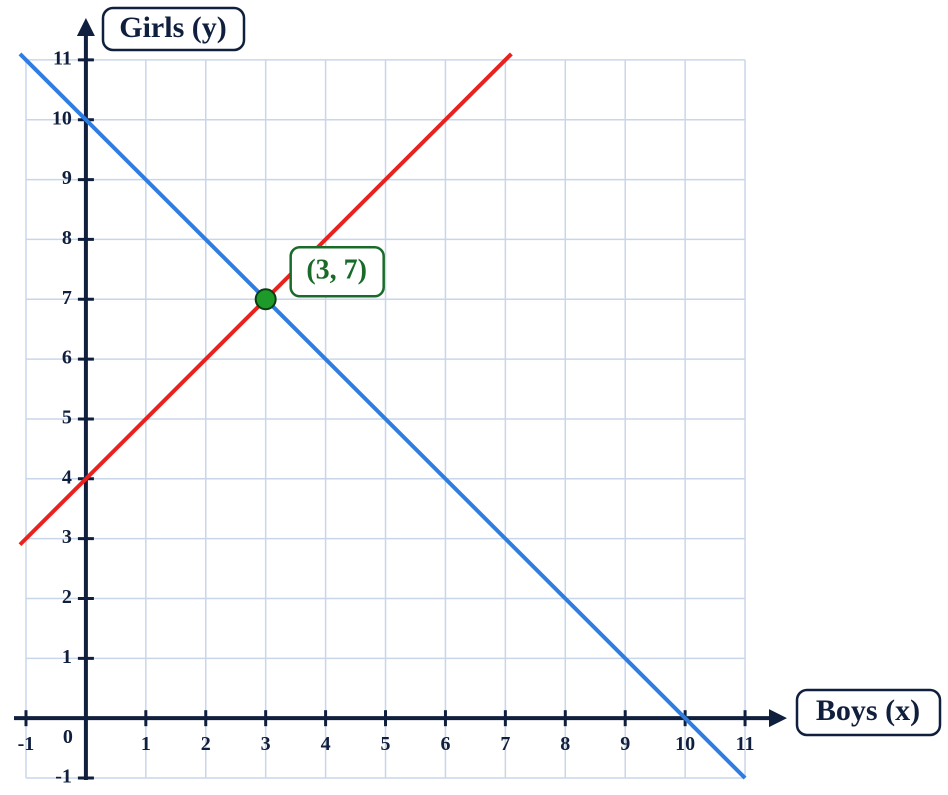 The width and height of the screenshot is (948, 795). Describe the element at coordinates (266, 744) in the screenshot. I see `x-tick-label: 3` at that location.